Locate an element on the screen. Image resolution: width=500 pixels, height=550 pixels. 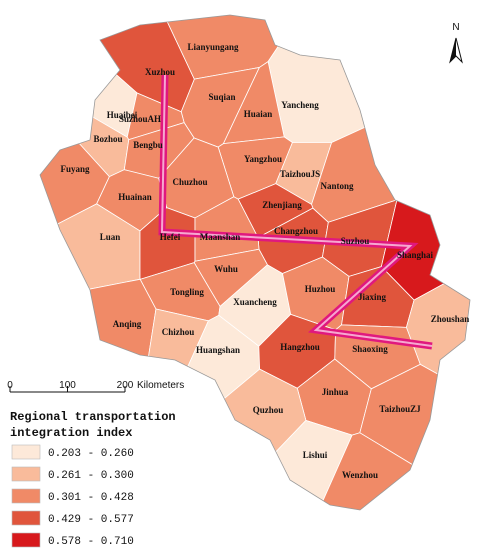
city-label: Wuhu is located at coordinates (226, 269).